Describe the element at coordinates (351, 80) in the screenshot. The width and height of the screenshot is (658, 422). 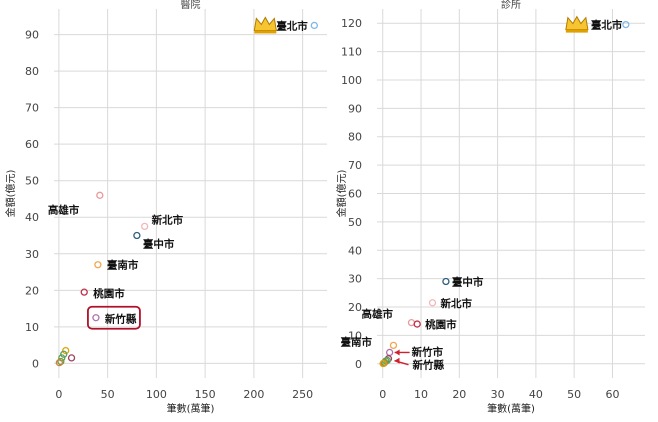
I see `y-tick-label: 100` at that location.